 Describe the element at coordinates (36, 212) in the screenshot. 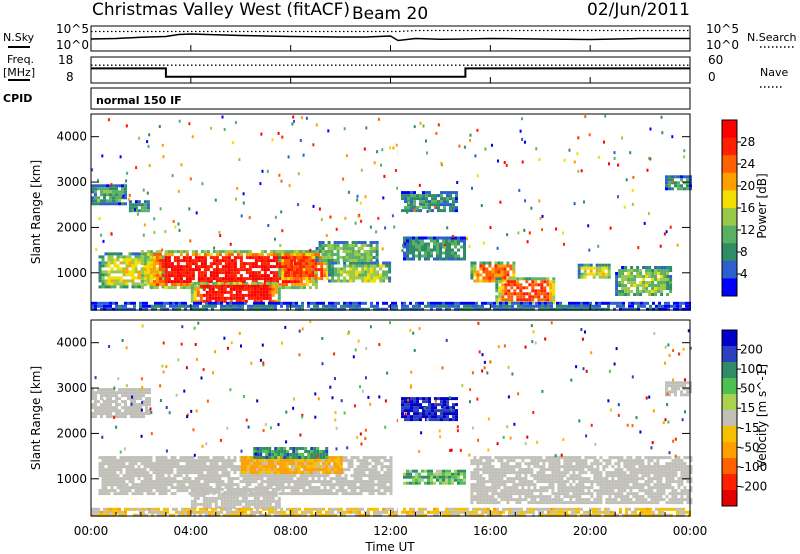

I see `power-ylabel: Slant Range [km]` at that location.